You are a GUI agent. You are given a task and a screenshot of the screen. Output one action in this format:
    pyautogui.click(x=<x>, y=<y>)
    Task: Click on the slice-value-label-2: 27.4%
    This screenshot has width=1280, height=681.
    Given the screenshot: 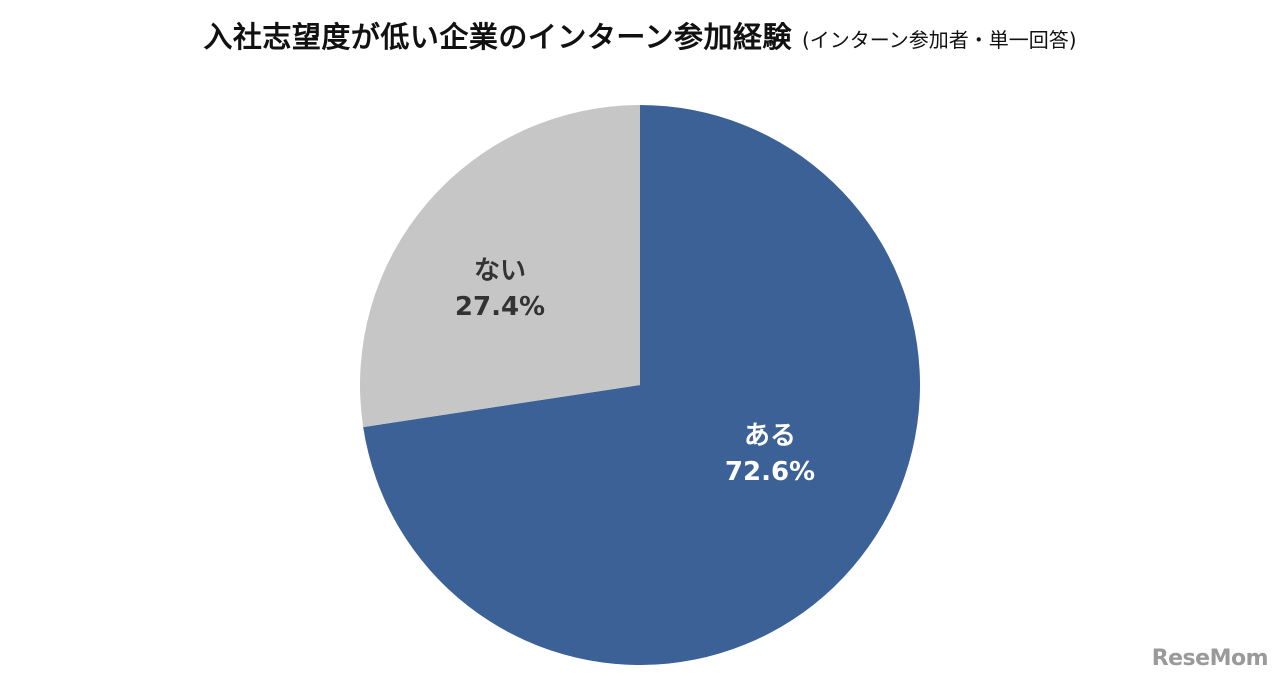 What is the action you would take?
    pyautogui.click(x=500, y=307)
    